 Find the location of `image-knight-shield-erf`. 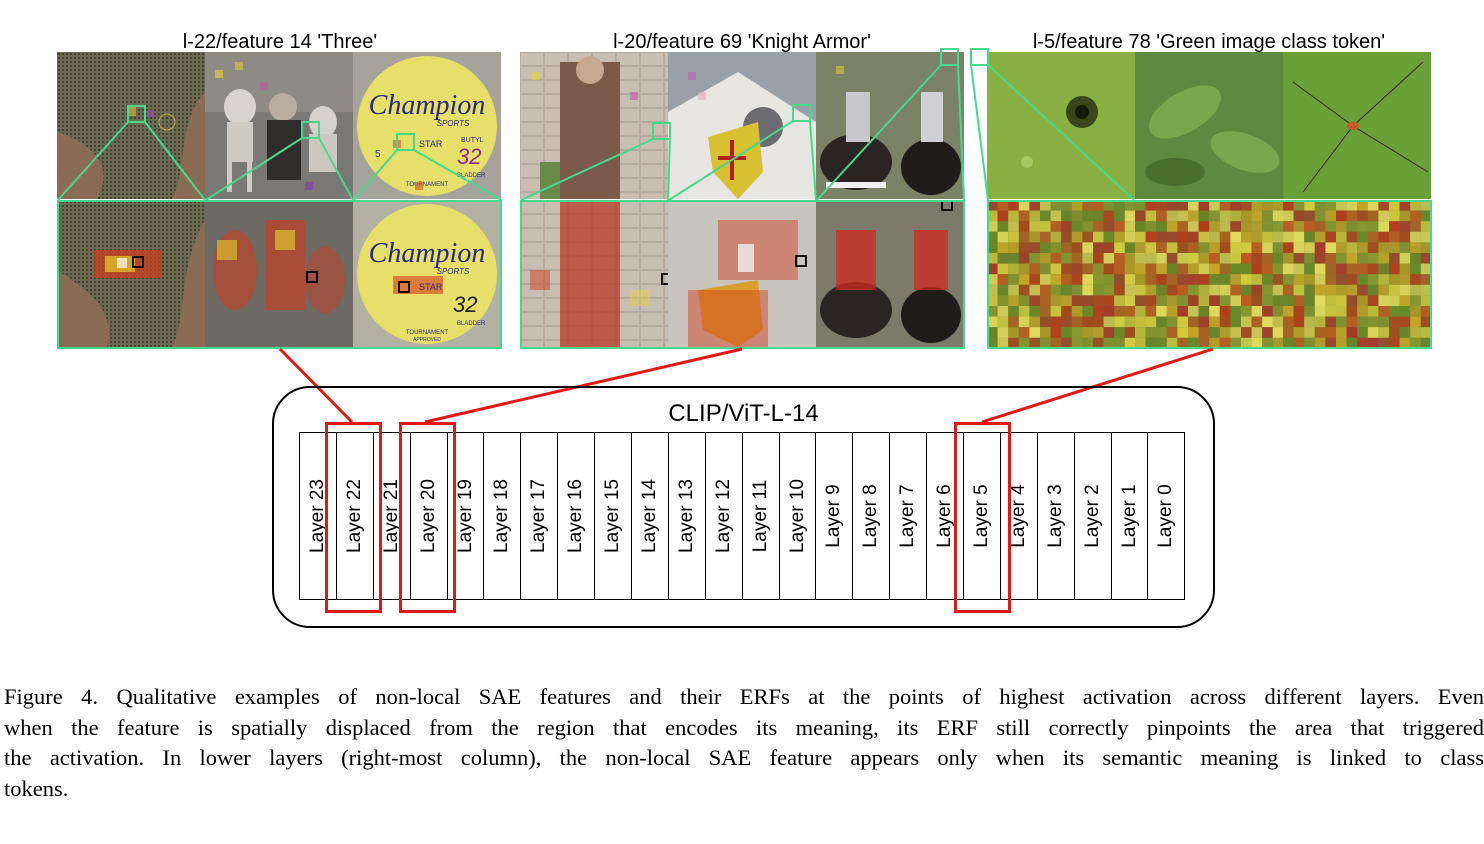

image-knight-shield-erf is located at coordinates (742, 273).